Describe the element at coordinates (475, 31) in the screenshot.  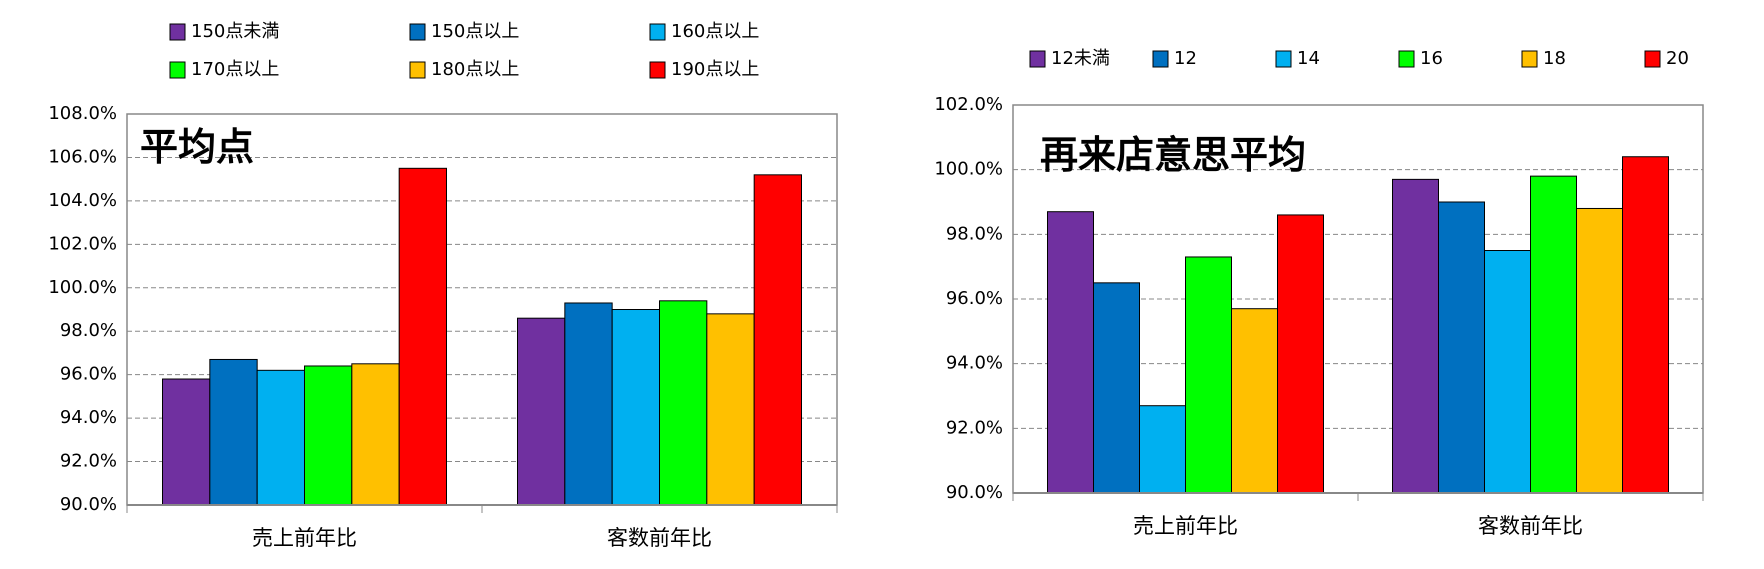
I see `legend-label: 150点以上` at that location.